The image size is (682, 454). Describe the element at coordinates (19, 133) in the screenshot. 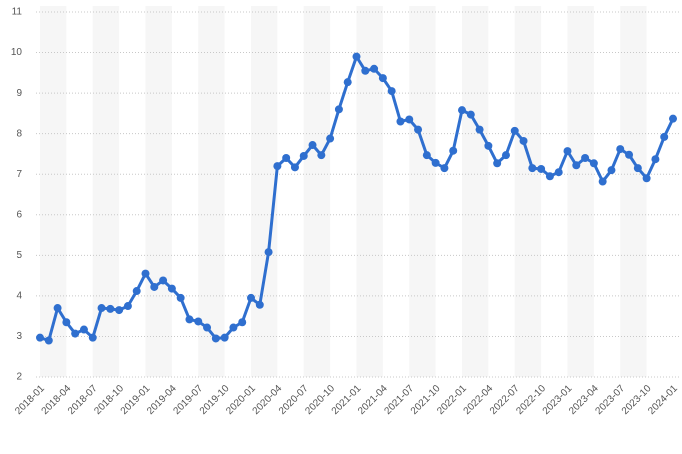

I see `y-tick-label: 8` at that location.